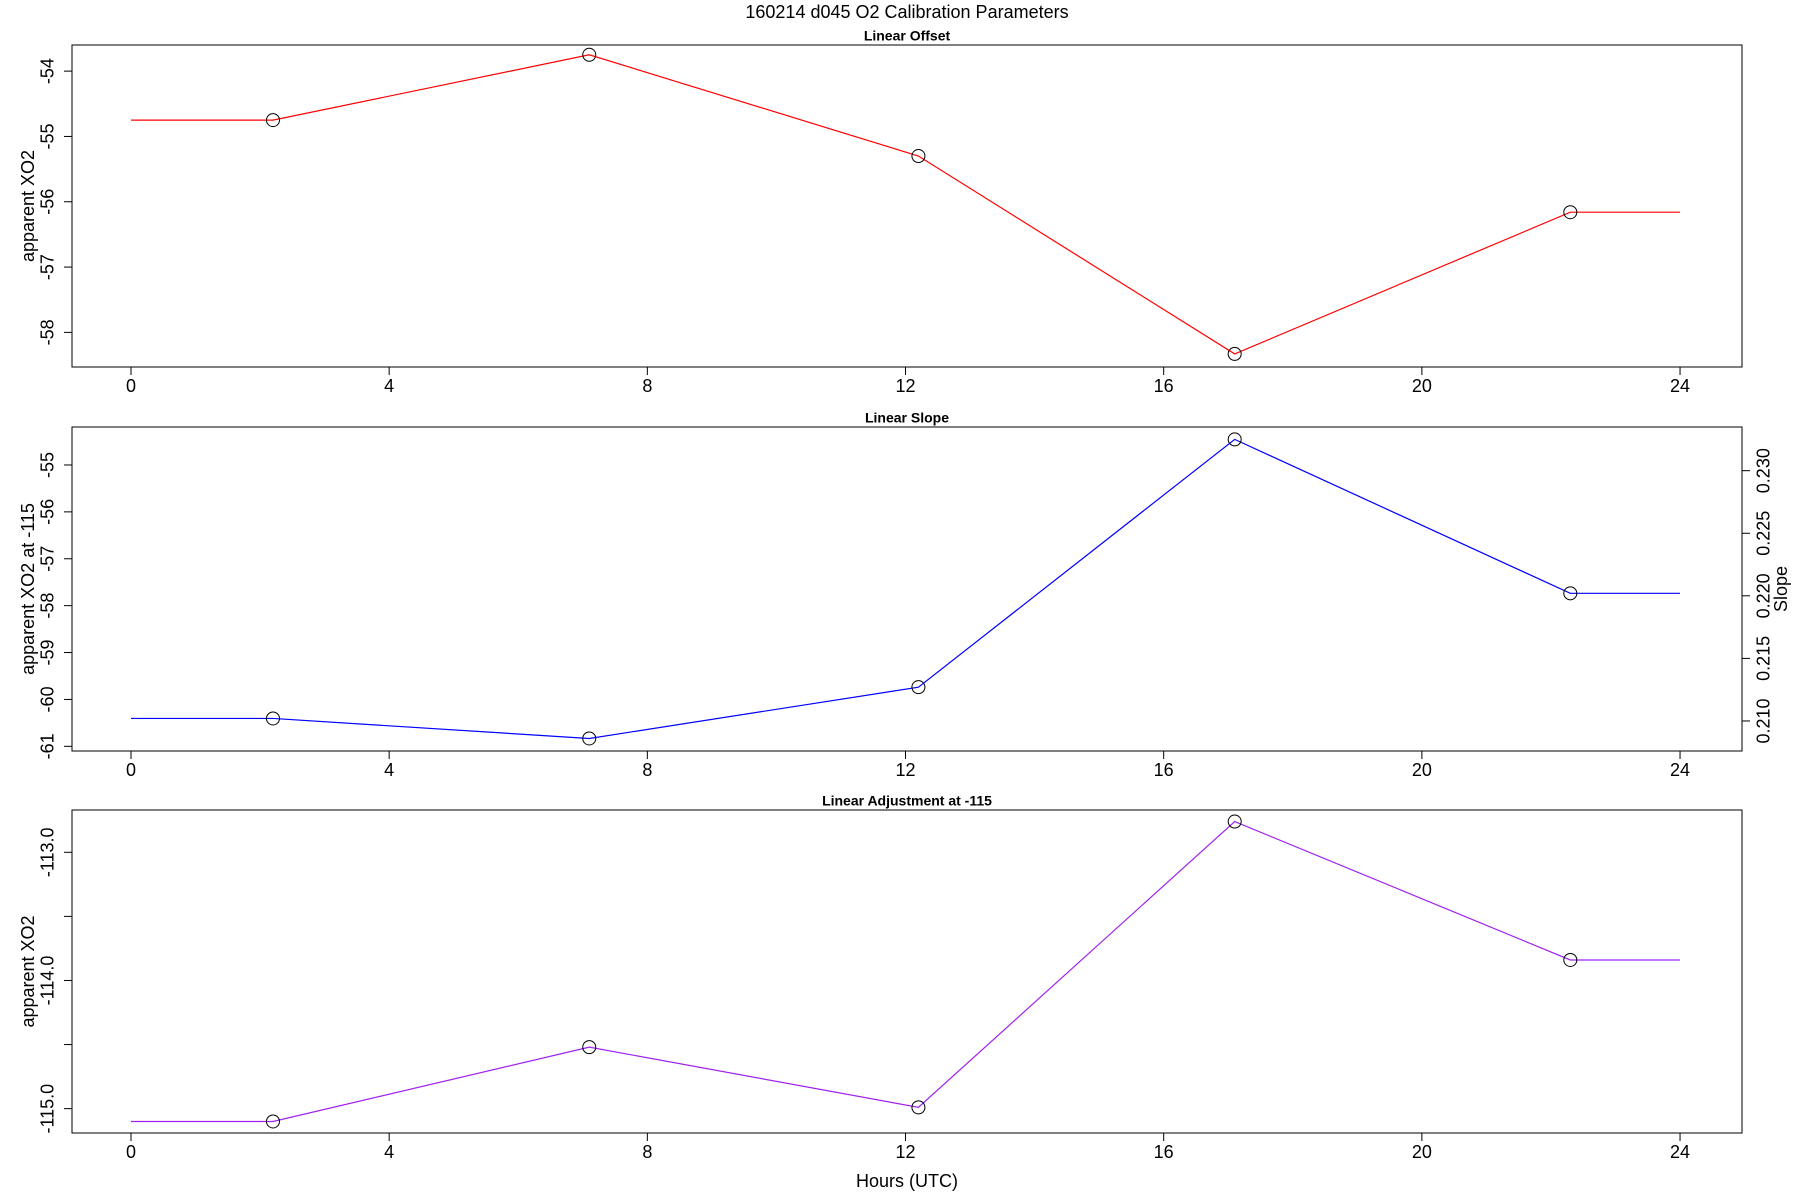 The image size is (1800, 1200). What do you see at coordinates (1764, 658) in the screenshot?
I see `y-tick-label: 0.215` at bounding box center [1764, 658].